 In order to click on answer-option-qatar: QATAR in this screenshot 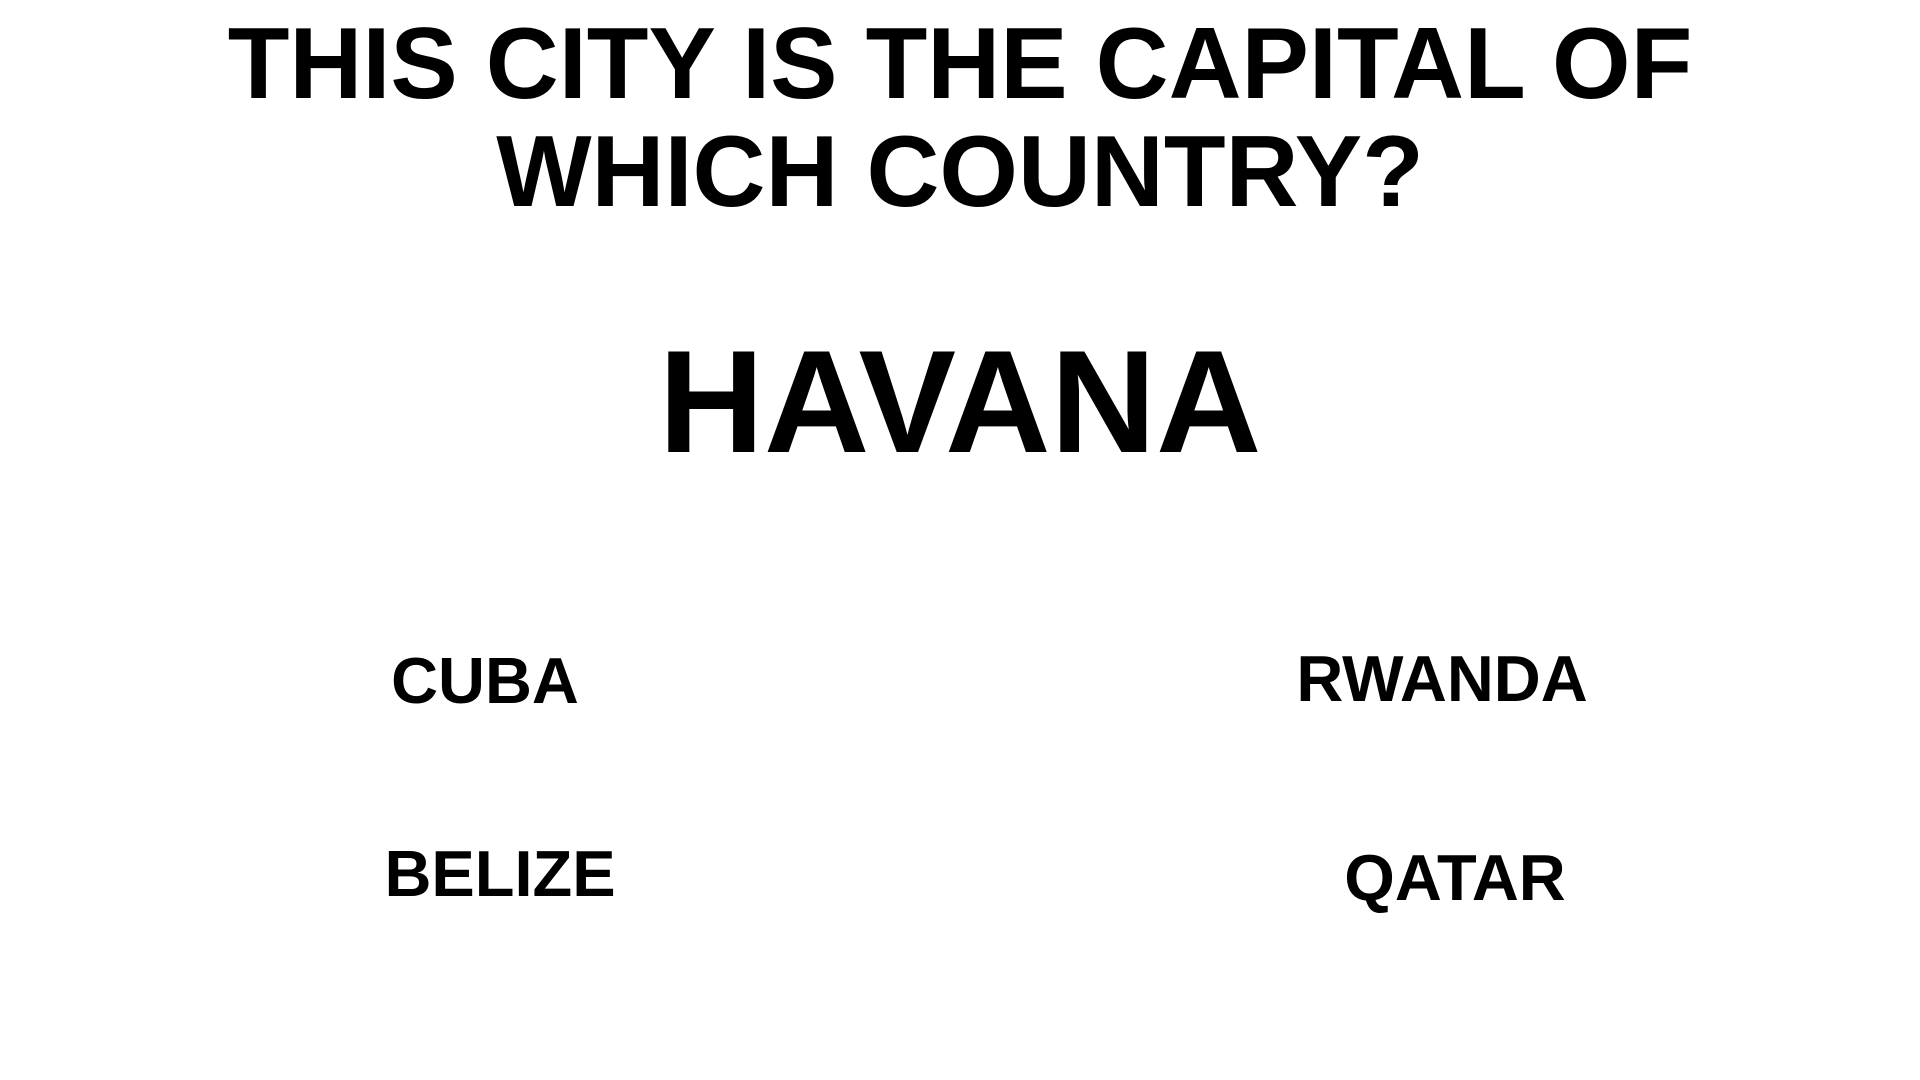, I will do `click(1455, 877)`.